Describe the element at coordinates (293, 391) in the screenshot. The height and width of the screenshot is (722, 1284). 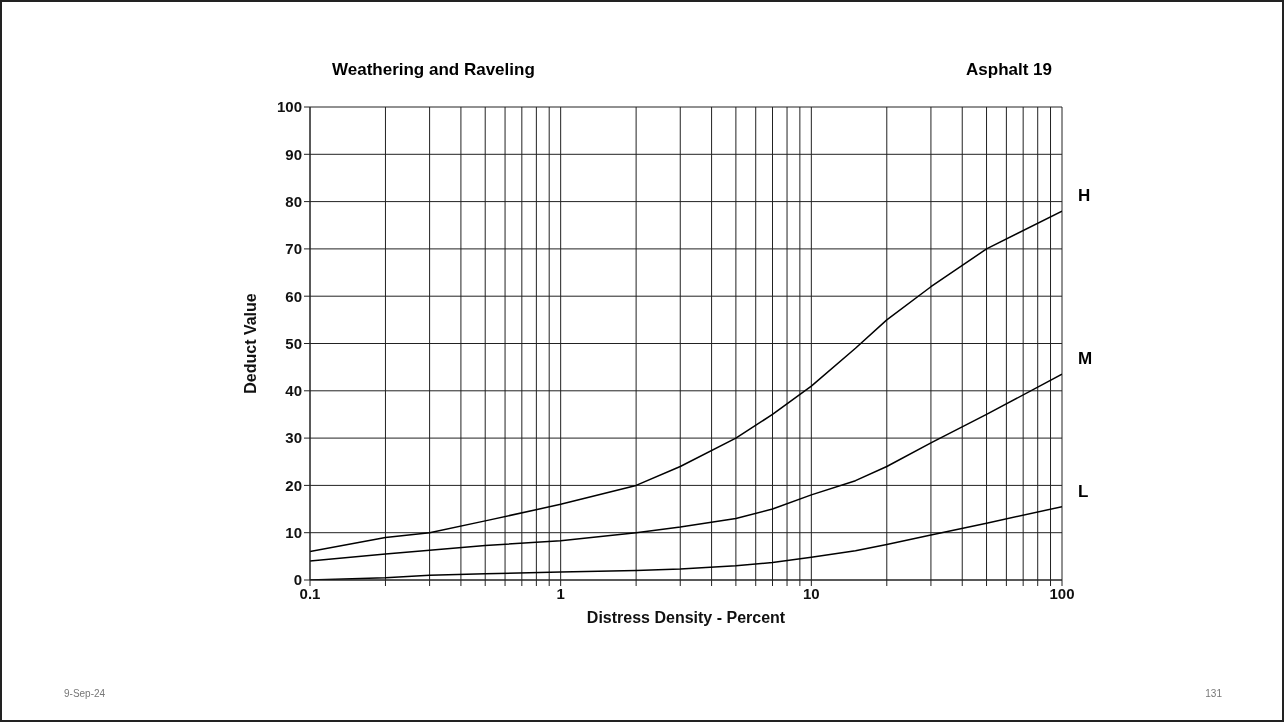
I see `y-tick-label: 40` at that location.